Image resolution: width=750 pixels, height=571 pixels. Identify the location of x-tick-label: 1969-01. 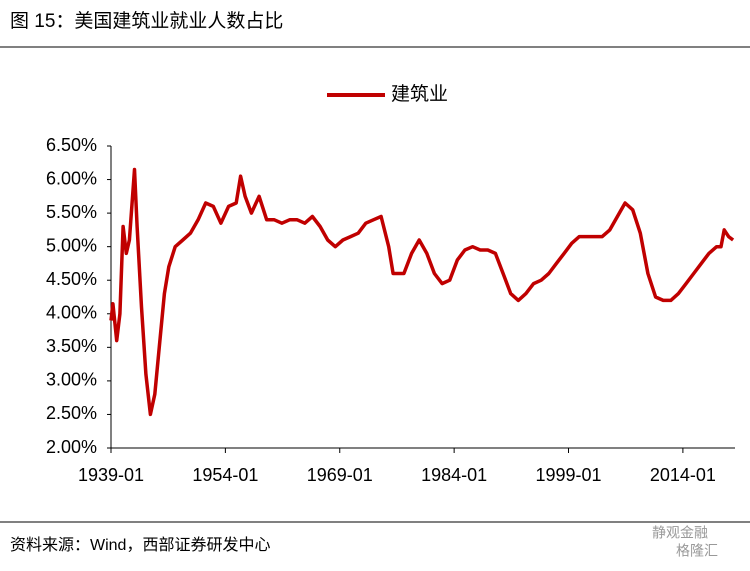
(340, 475).